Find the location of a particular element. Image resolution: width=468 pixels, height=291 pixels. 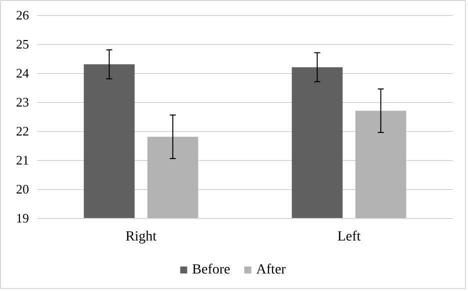

y-tick-label: 22 is located at coordinates (22, 131).